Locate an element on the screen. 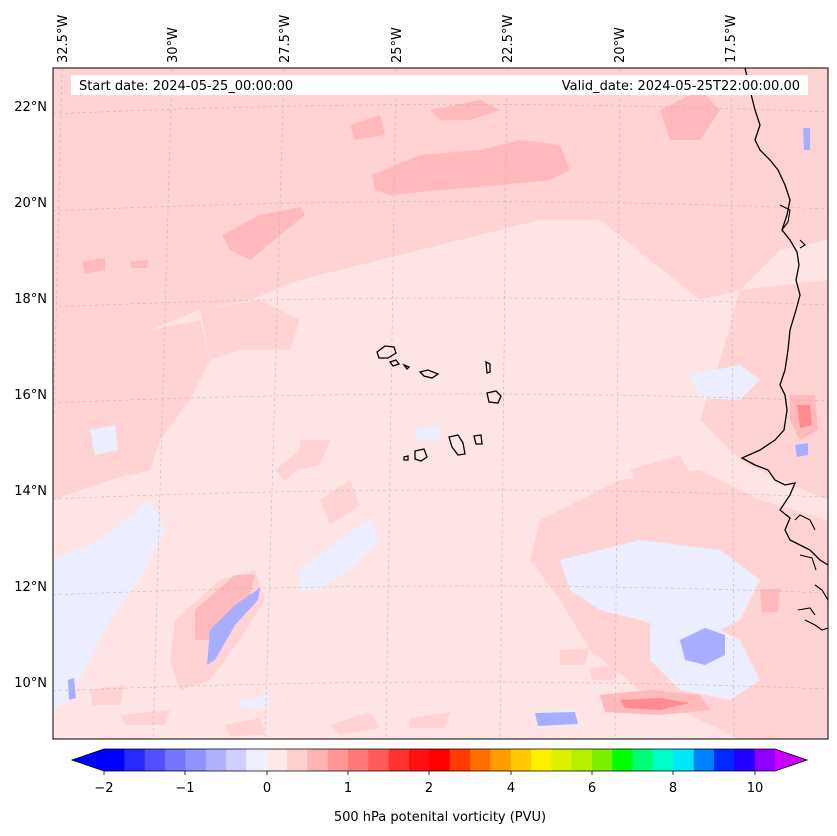  lat-label: 16°N is located at coordinates (30, 395).